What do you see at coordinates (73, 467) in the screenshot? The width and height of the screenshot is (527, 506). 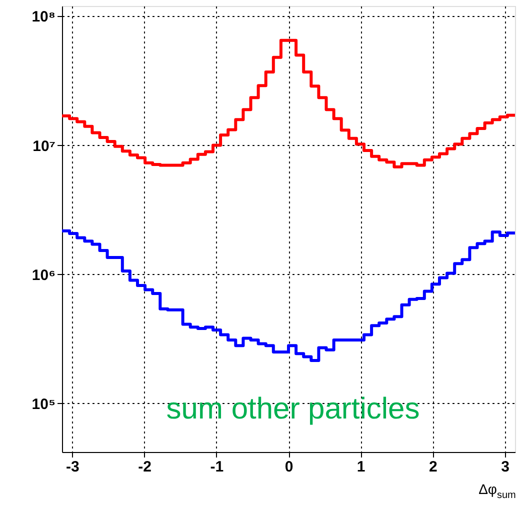 I see `x-tick-label: -3` at bounding box center [73, 467].